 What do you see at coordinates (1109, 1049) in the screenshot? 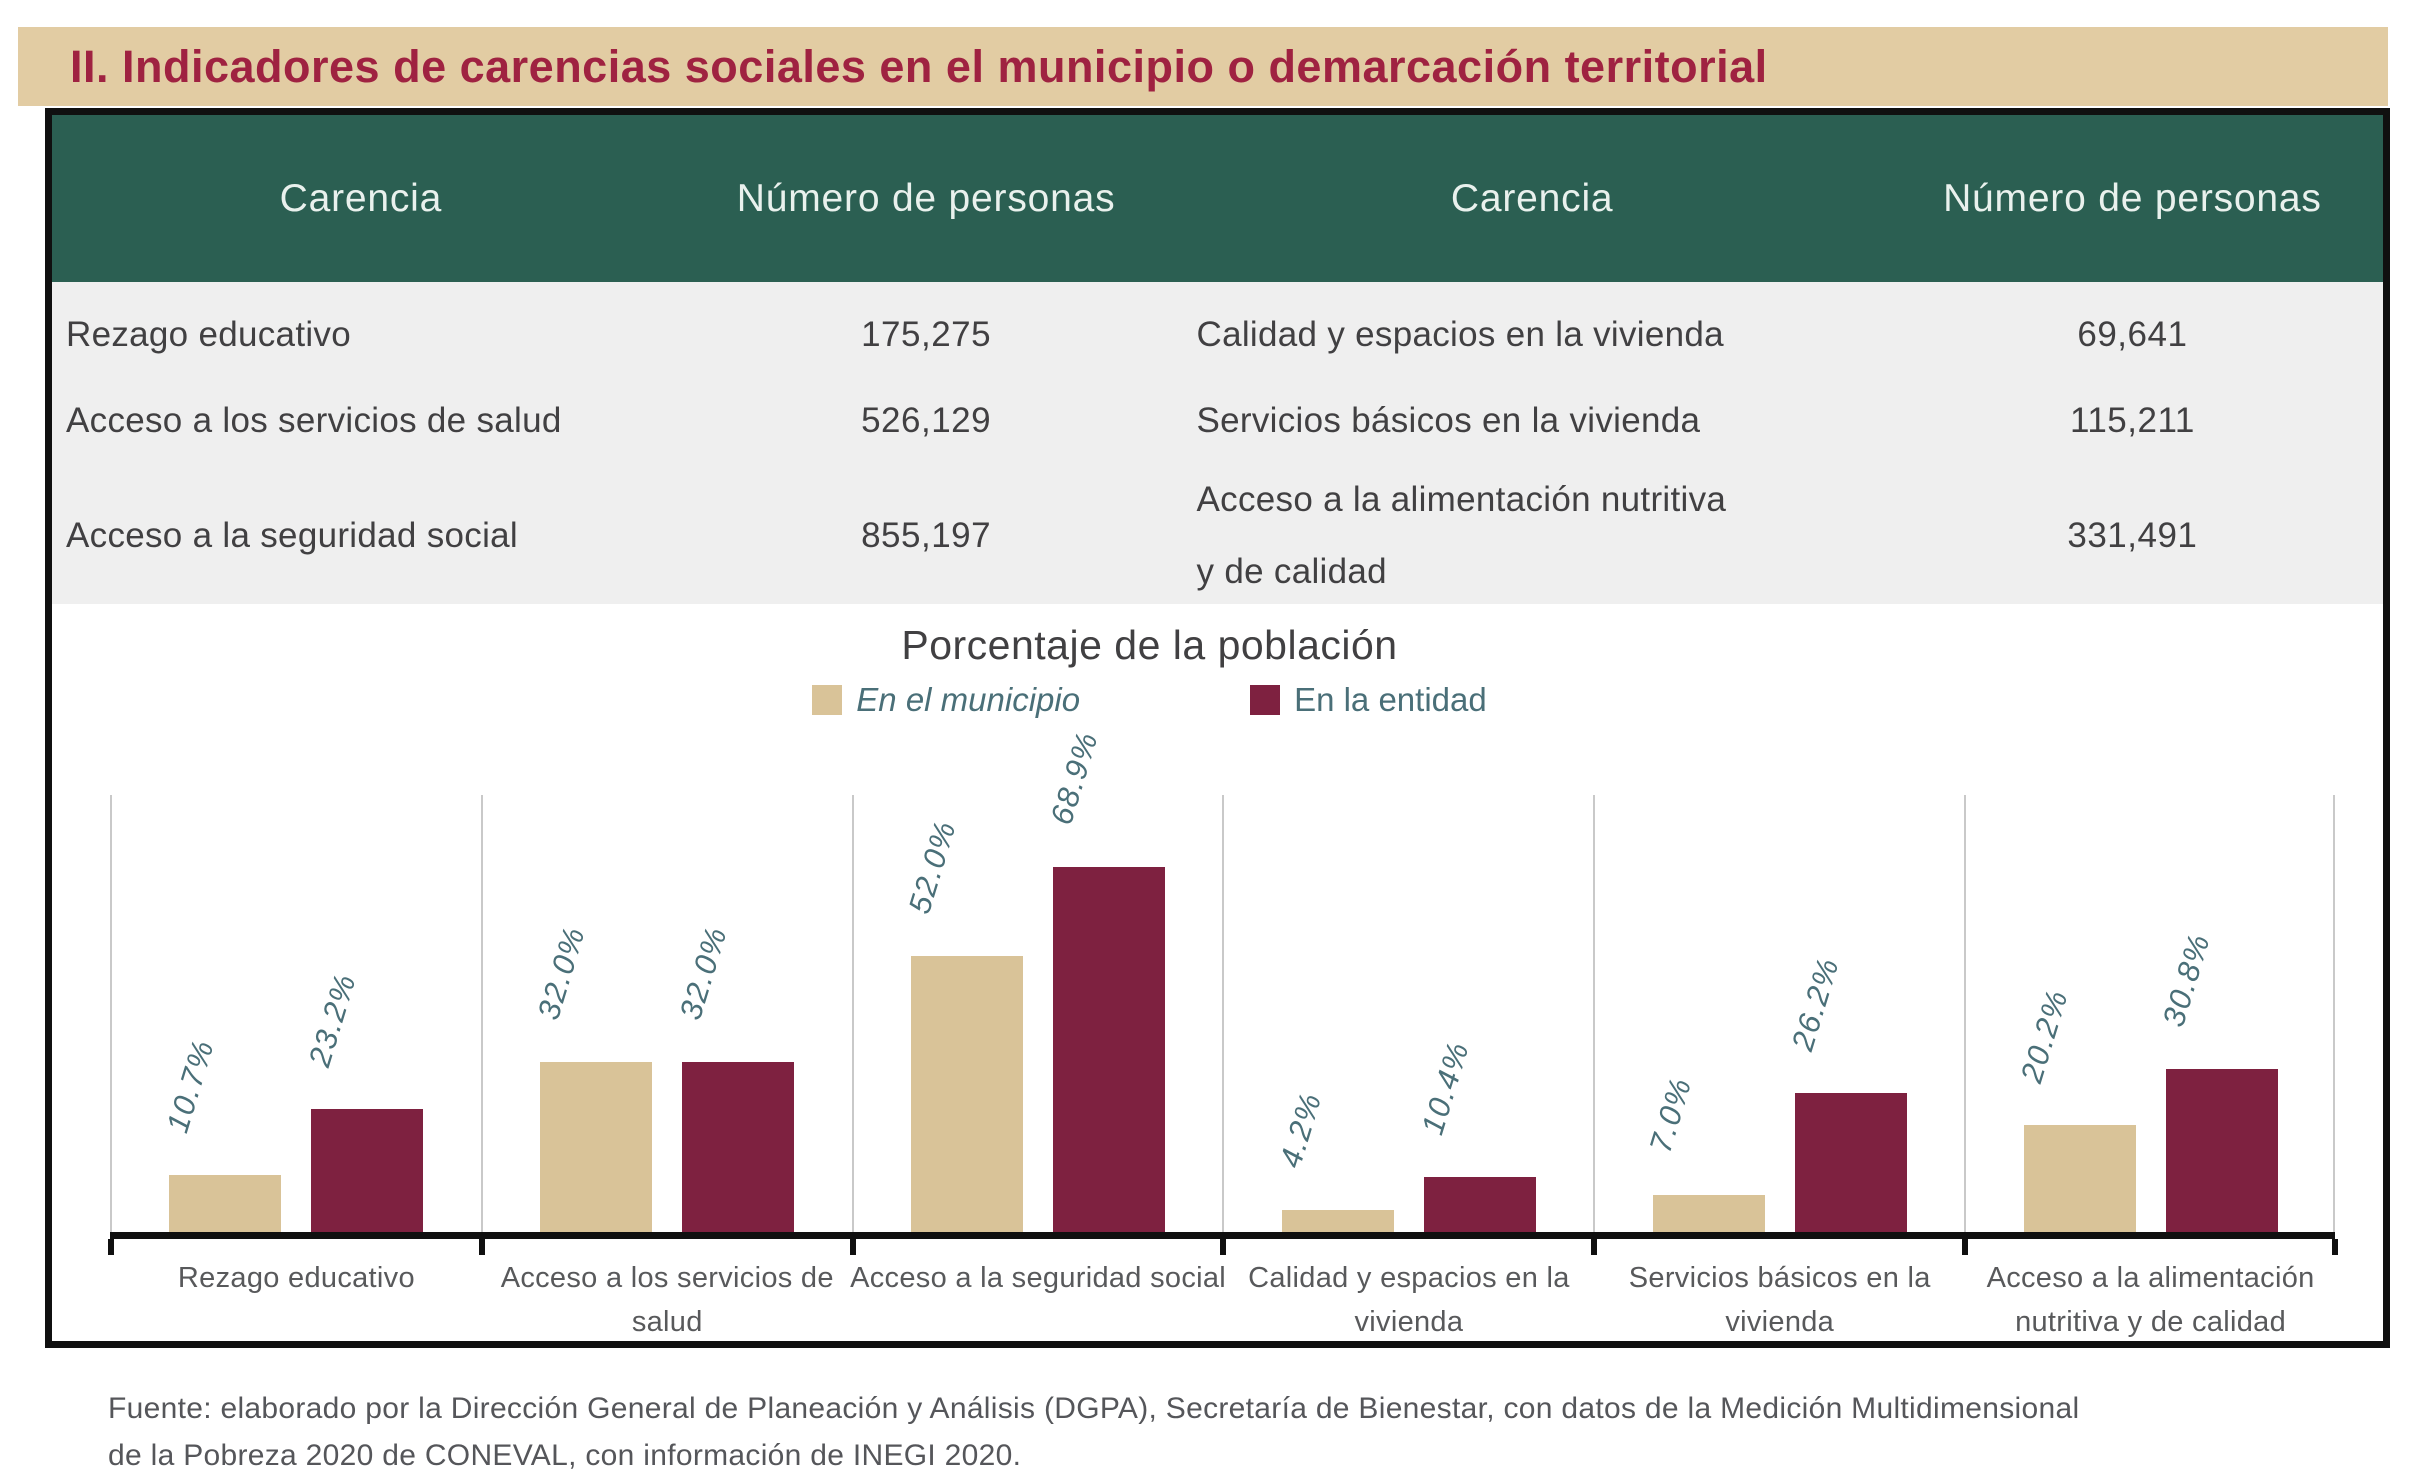
I see `bar-entidad: 68.9%` at bounding box center [1109, 1049].